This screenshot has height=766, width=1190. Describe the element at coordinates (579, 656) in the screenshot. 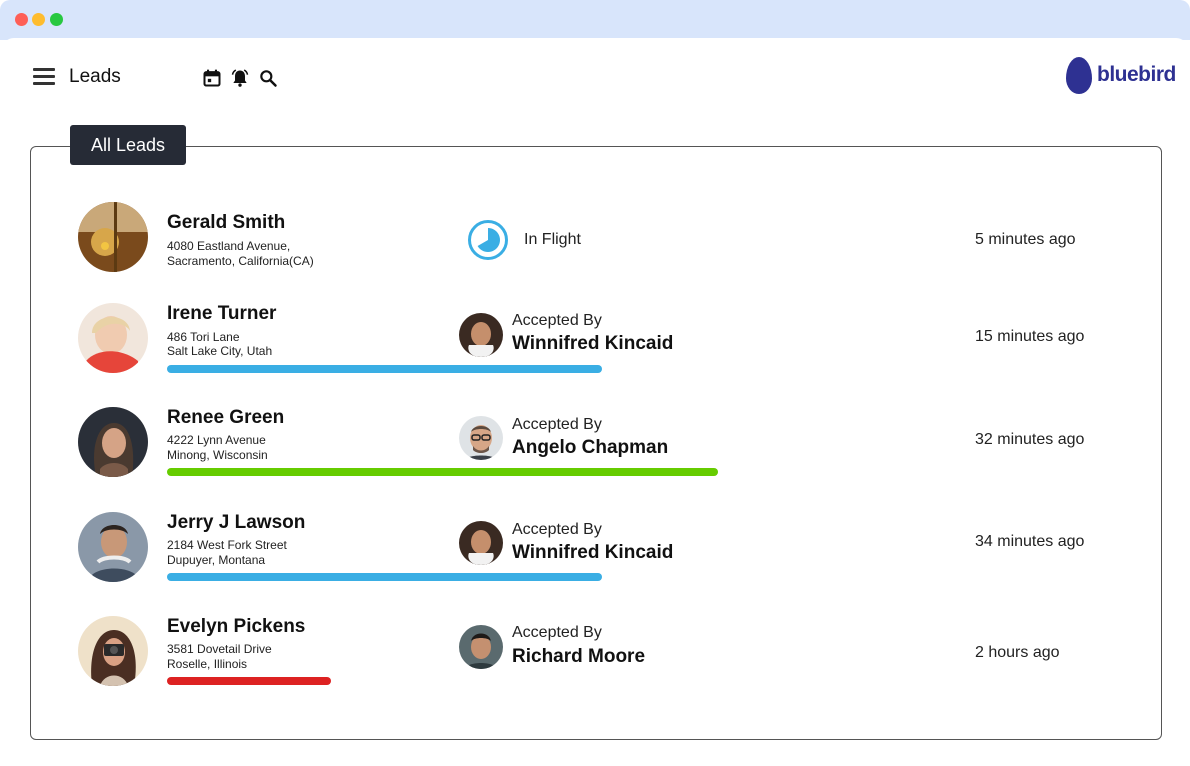

I see `agent-name: Richard Moore` at that location.